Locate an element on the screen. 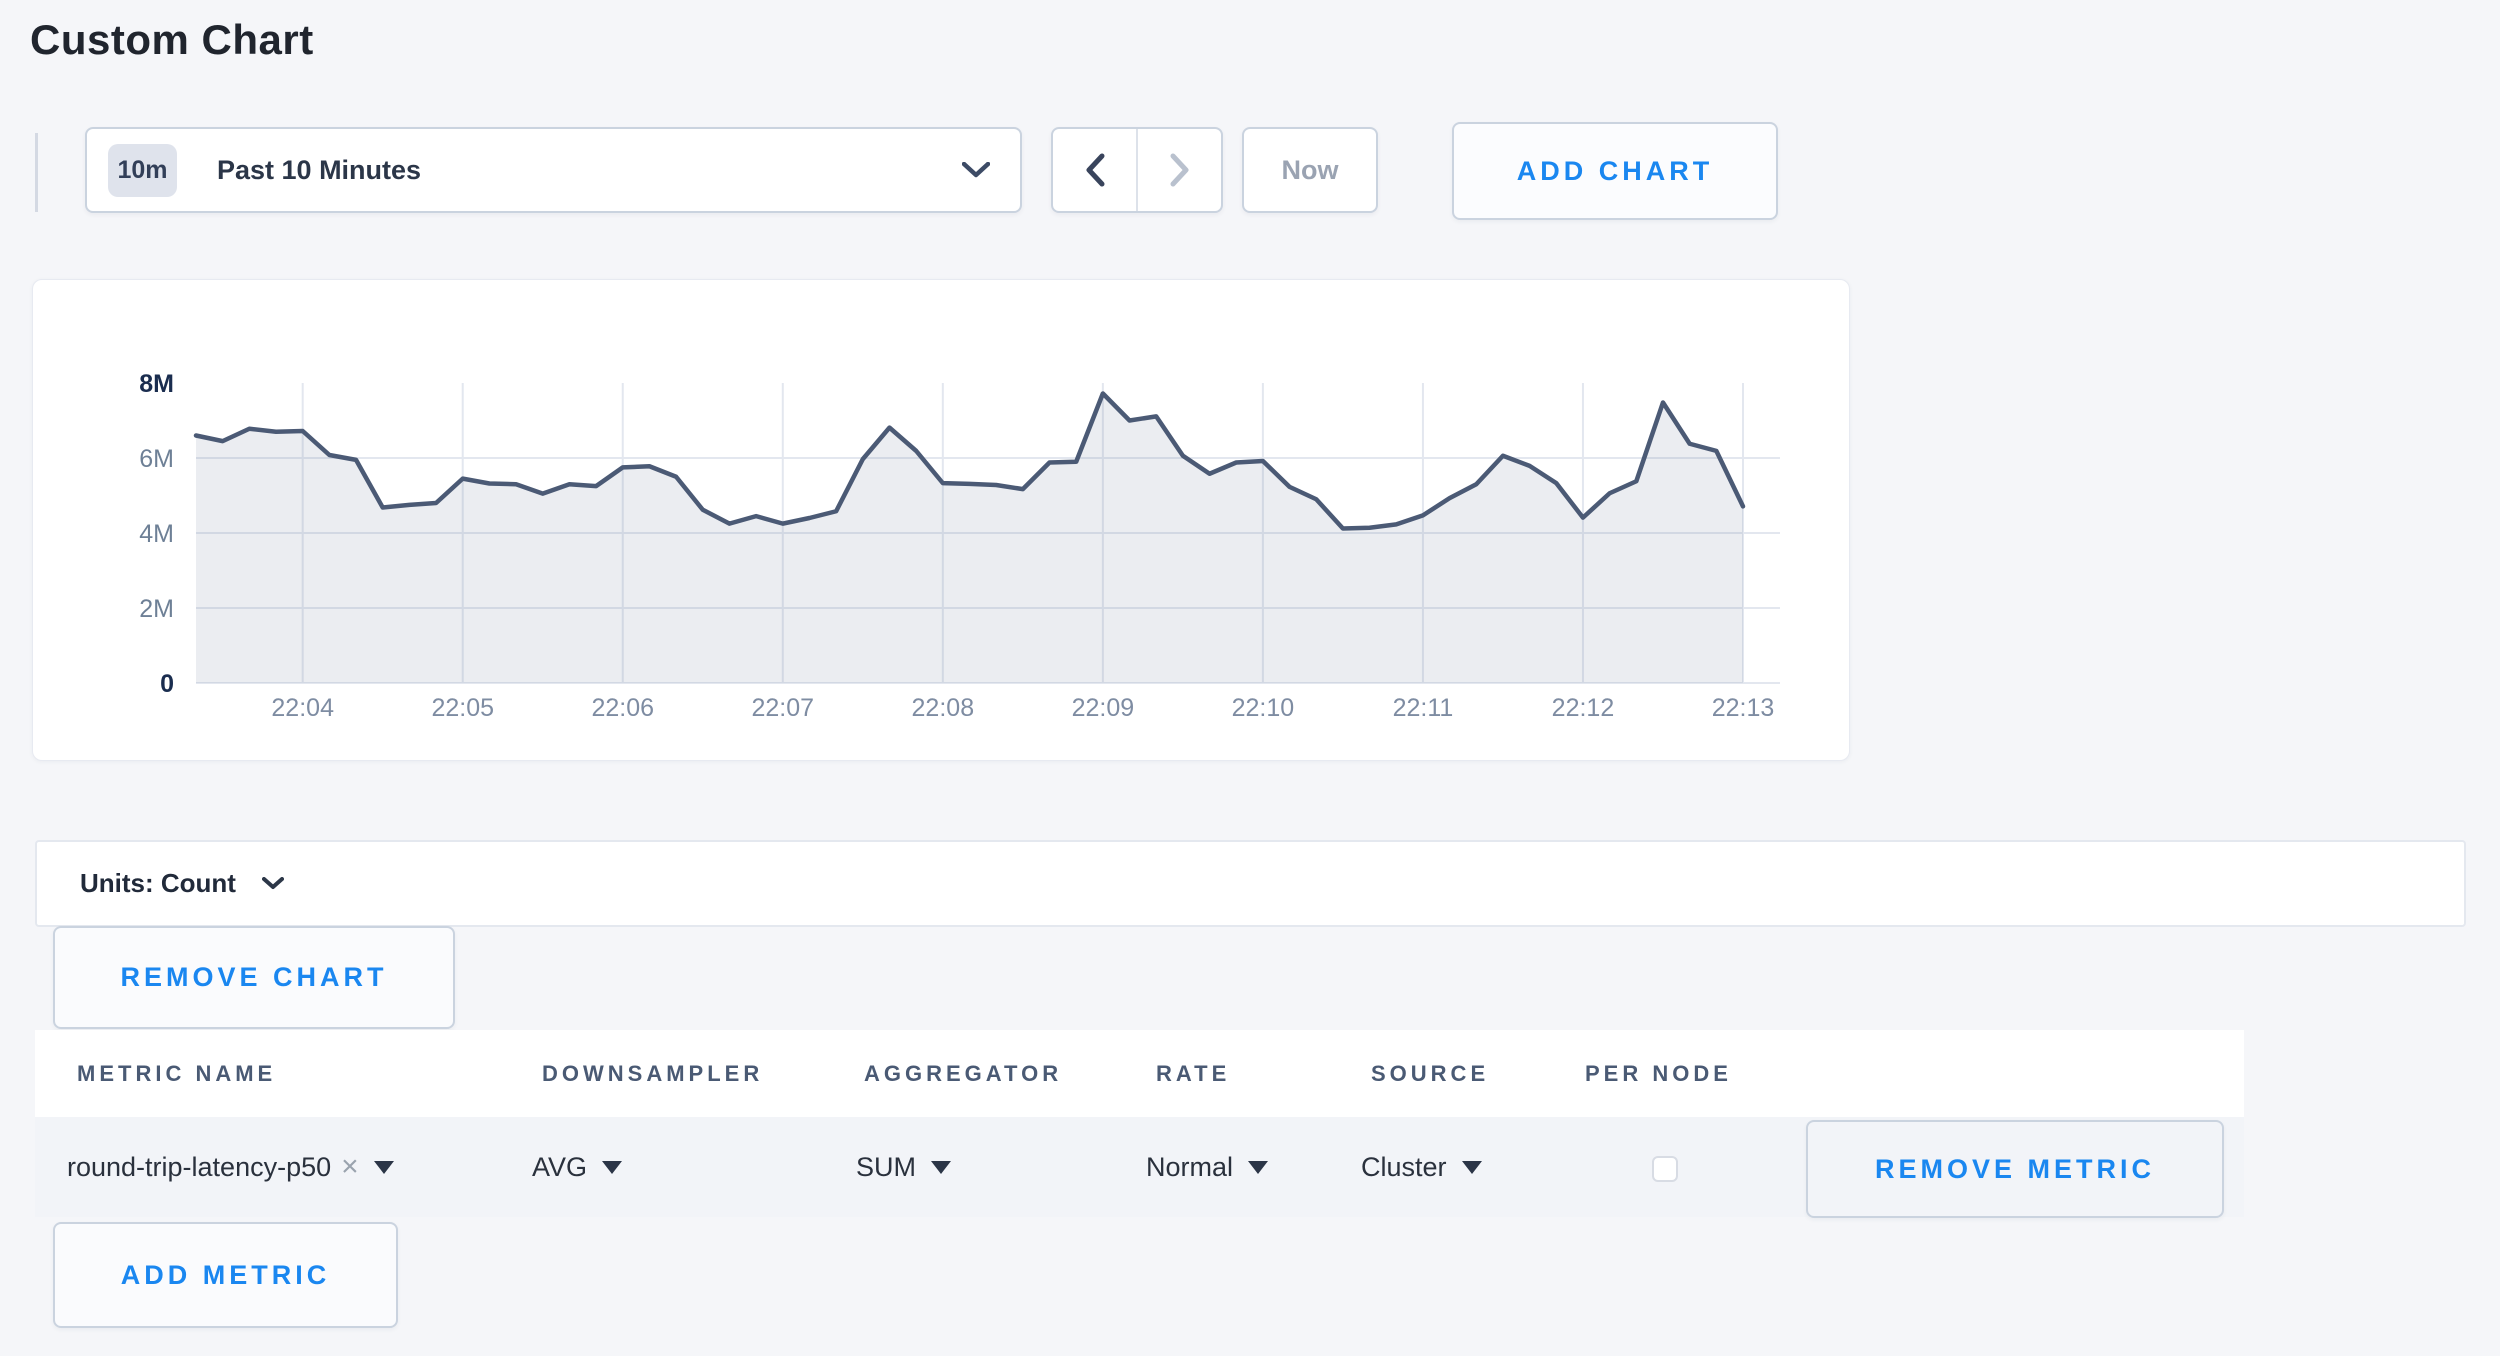 The width and height of the screenshot is (2500, 1356). svg-text: 22:05 is located at coordinates (462, 708).